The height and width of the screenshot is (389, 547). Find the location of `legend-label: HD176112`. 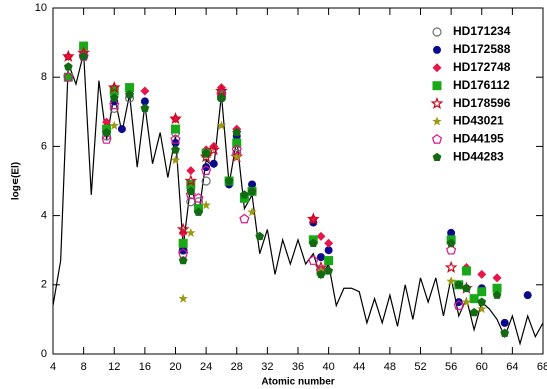

legend-label: HD176112 is located at coordinates (481, 85).